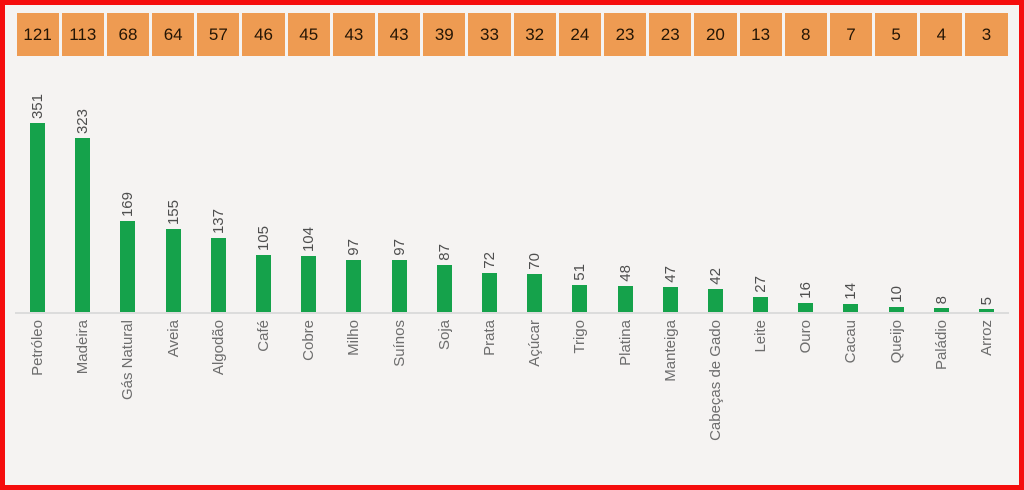 The width and height of the screenshot is (1024, 490). Describe the element at coordinates (263, 34) in the screenshot. I see `header-cell: 46` at that location.